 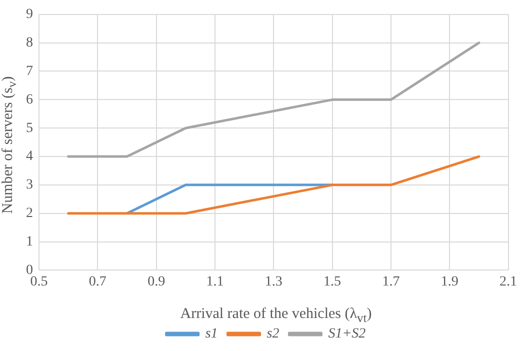 I want to click on x-tick-label: 1.7, so click(x=391, y=282).